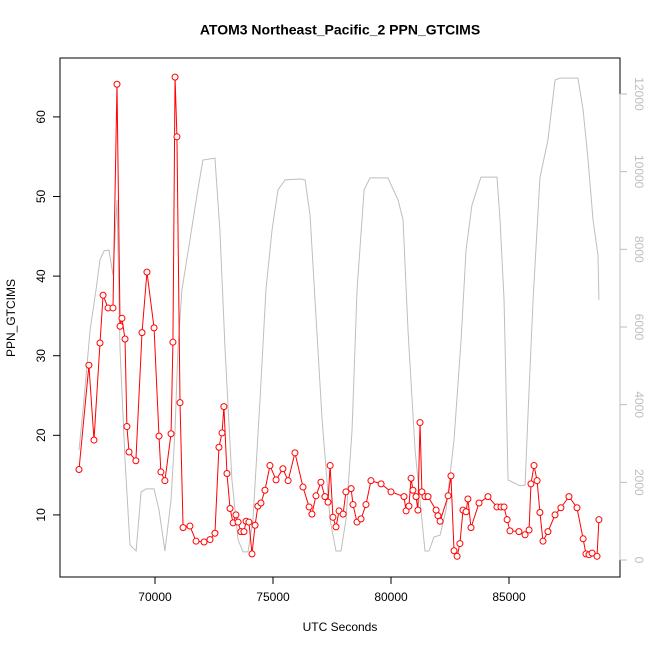 This screenshot has height=655, width=650. Describe the element at coordinates (639, 172) in the screenshot. I see `y2-tick-label: 10000` at that location.